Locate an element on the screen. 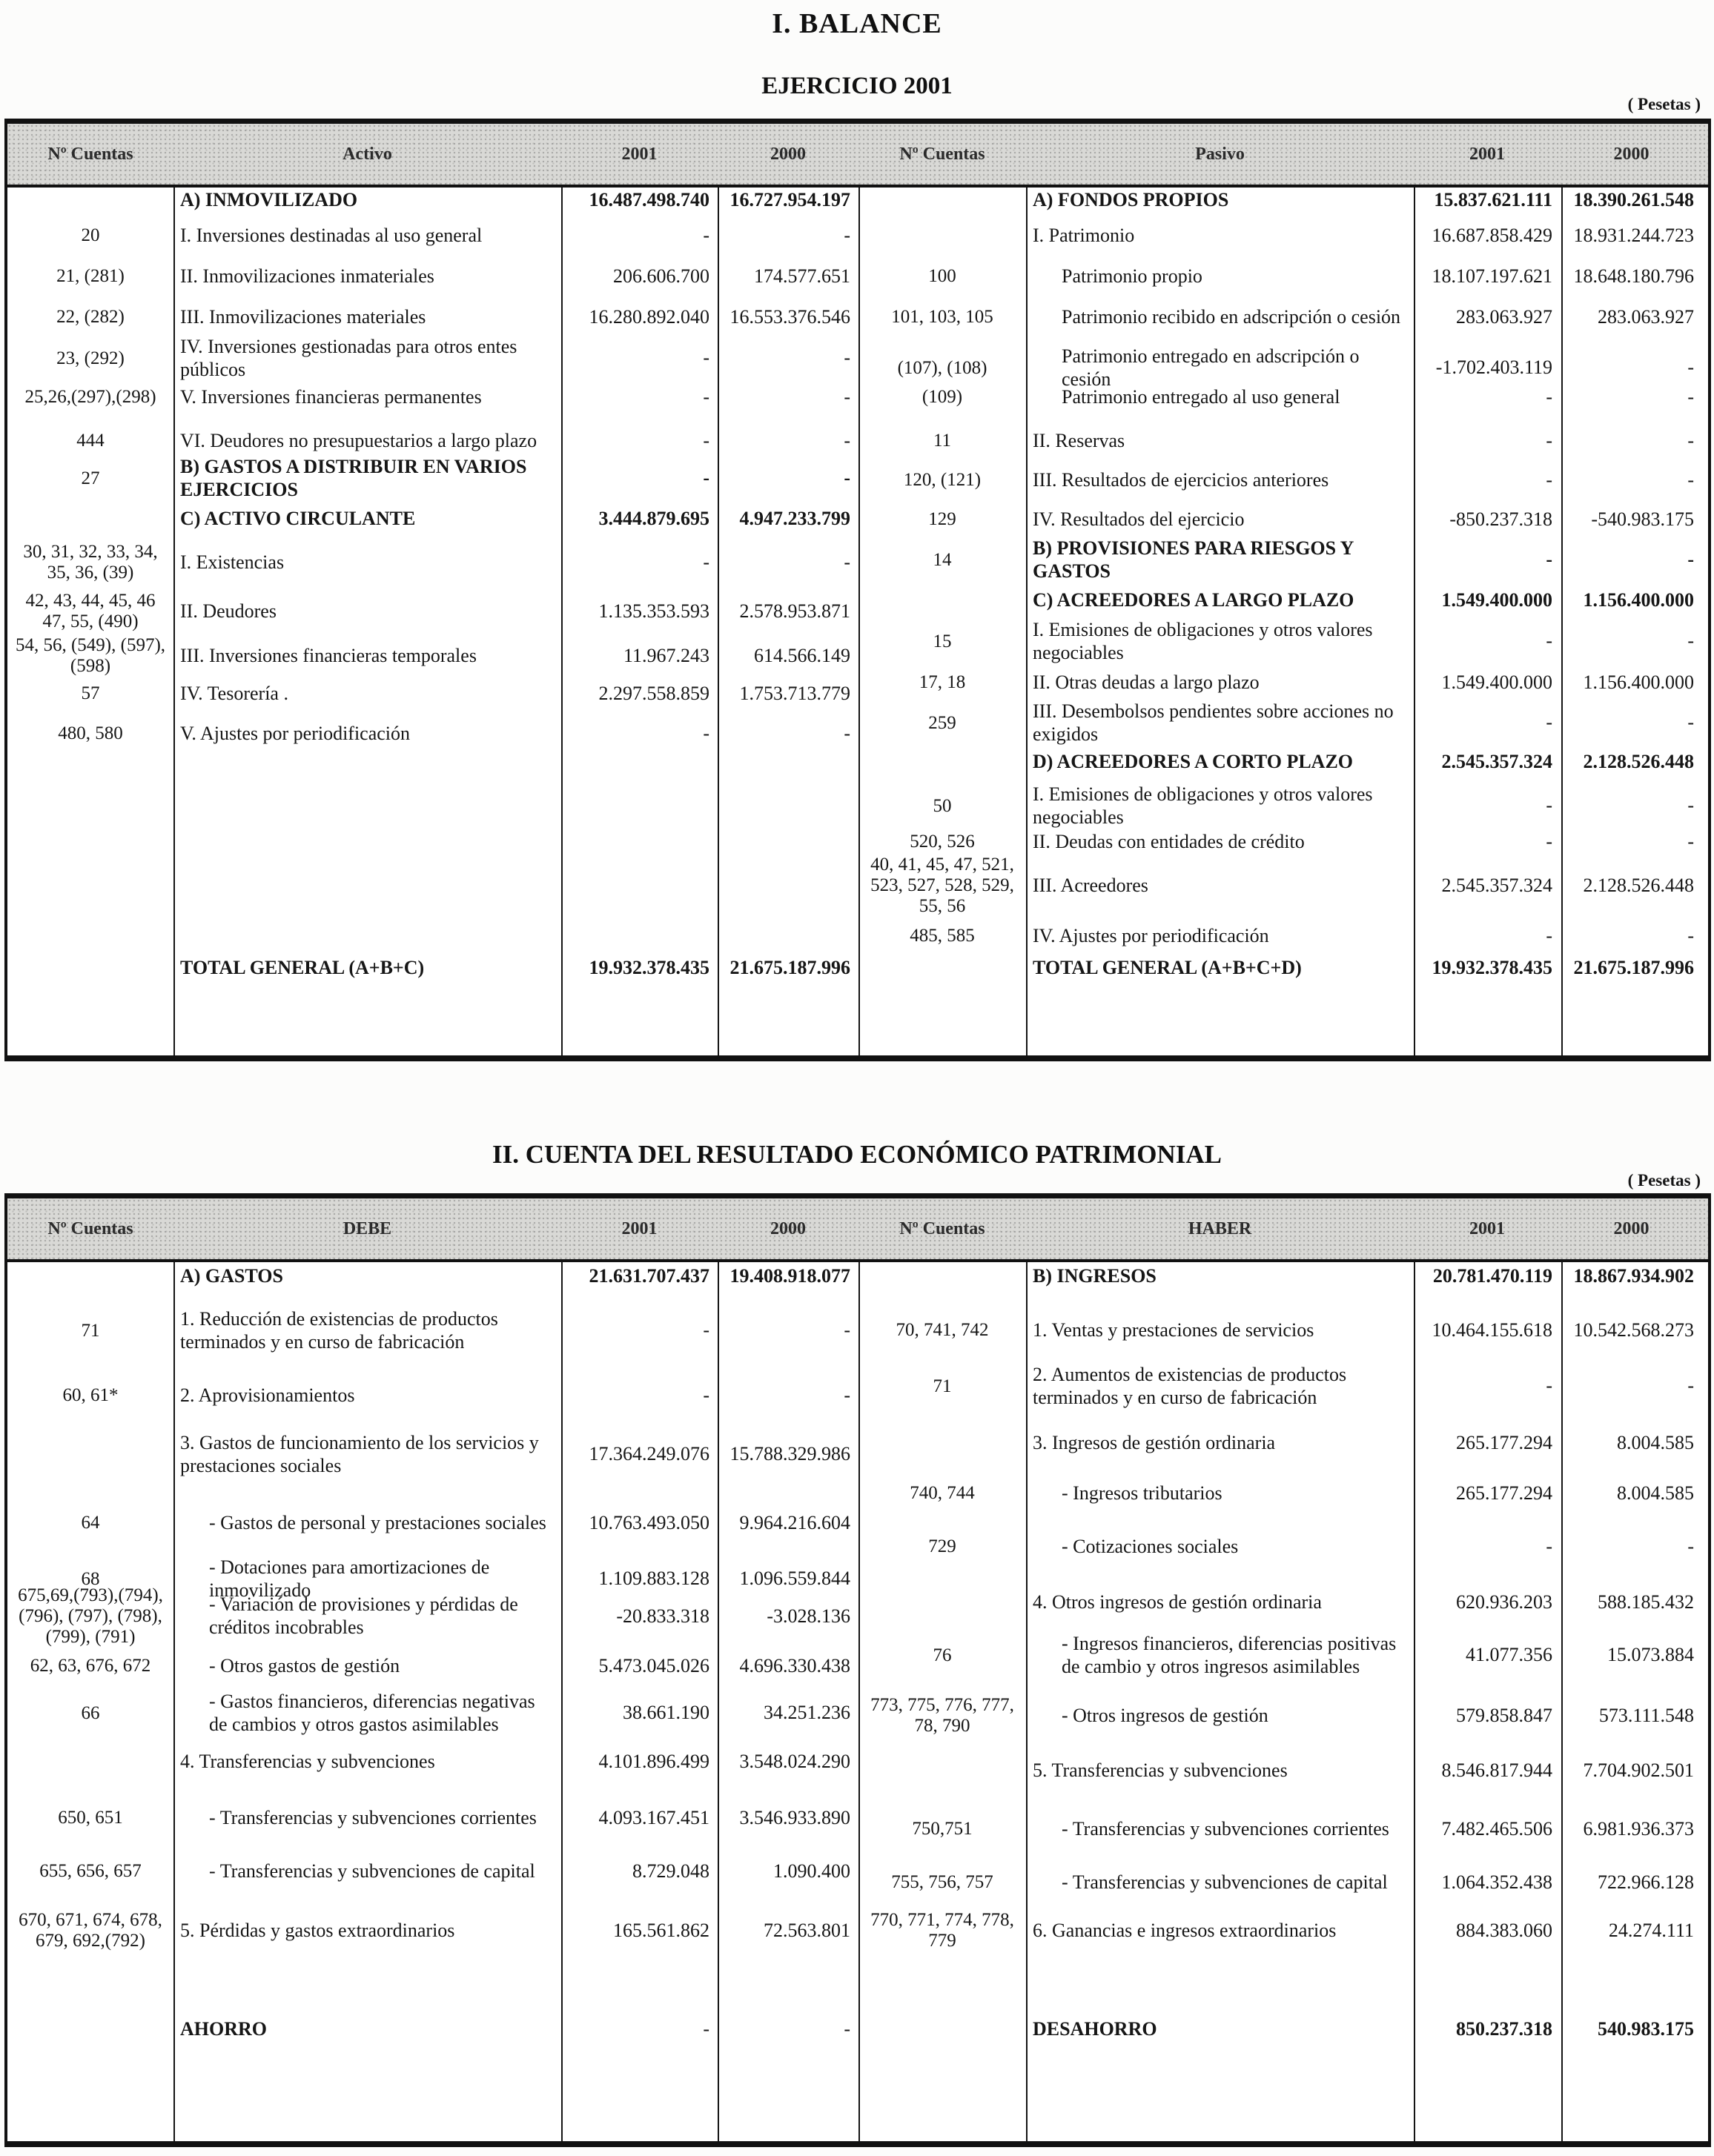 The width and height of the screenshot is (1714, 2156). cuentas-cell: 68 is located at coordinates (90, 1578).